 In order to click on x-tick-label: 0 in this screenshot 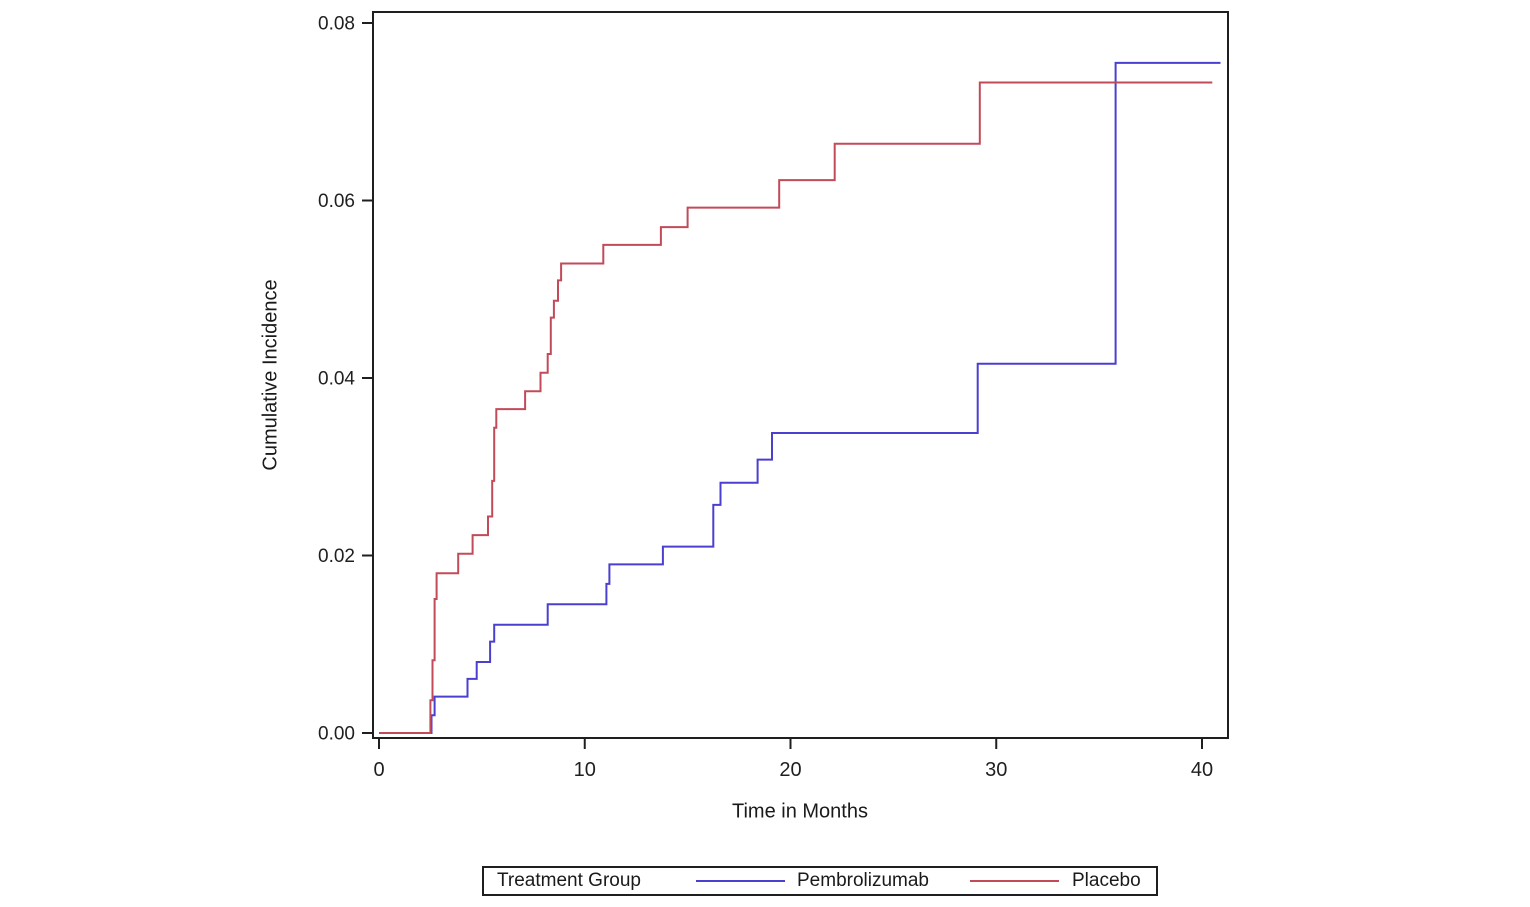, I will do `click(378, 770)`.